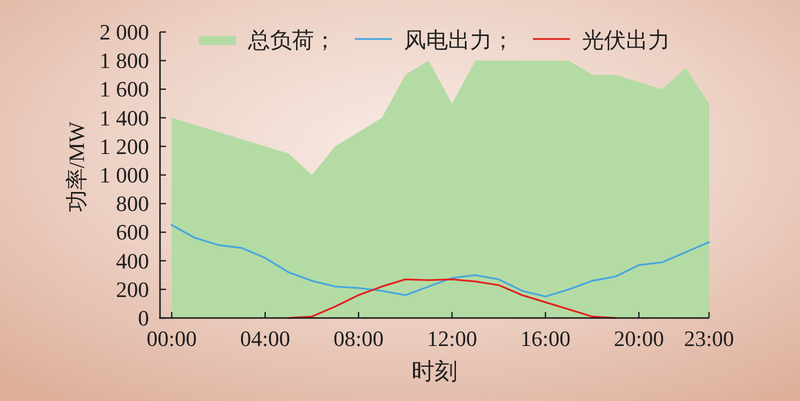 The height and width of the screenshot is (401, 800). Describe the element at coordinates (76, 167) in the screenshot. I see `y-axis-title: 功率/MW` at that location.